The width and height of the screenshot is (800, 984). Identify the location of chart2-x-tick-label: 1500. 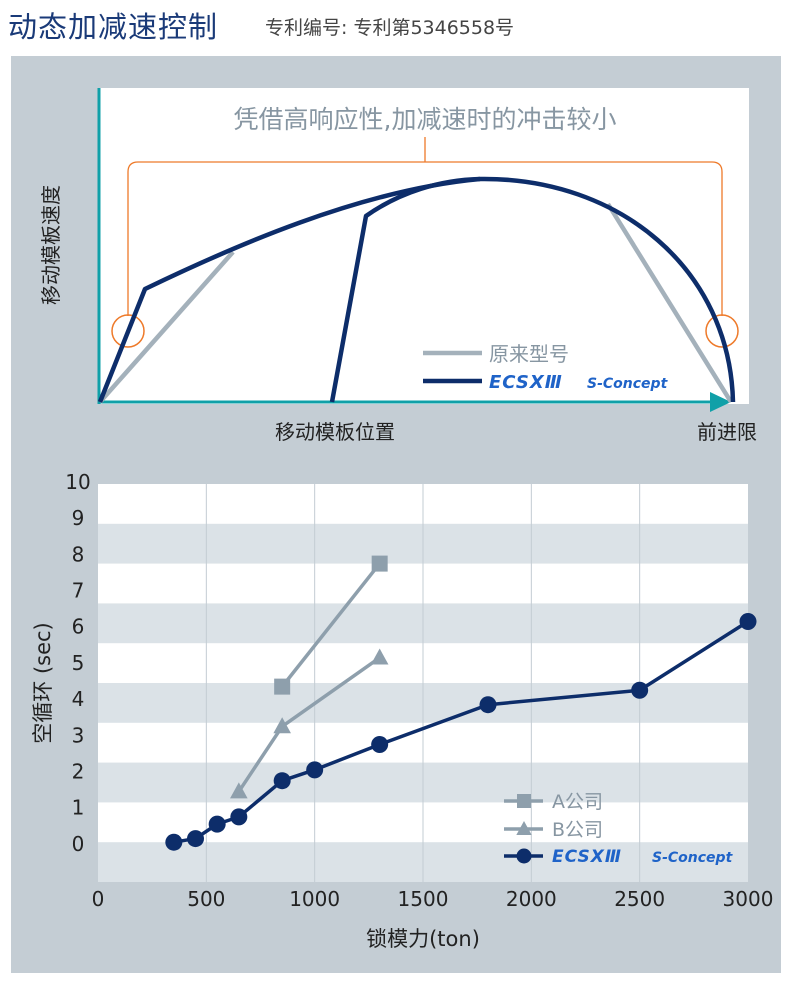
(423, 899).